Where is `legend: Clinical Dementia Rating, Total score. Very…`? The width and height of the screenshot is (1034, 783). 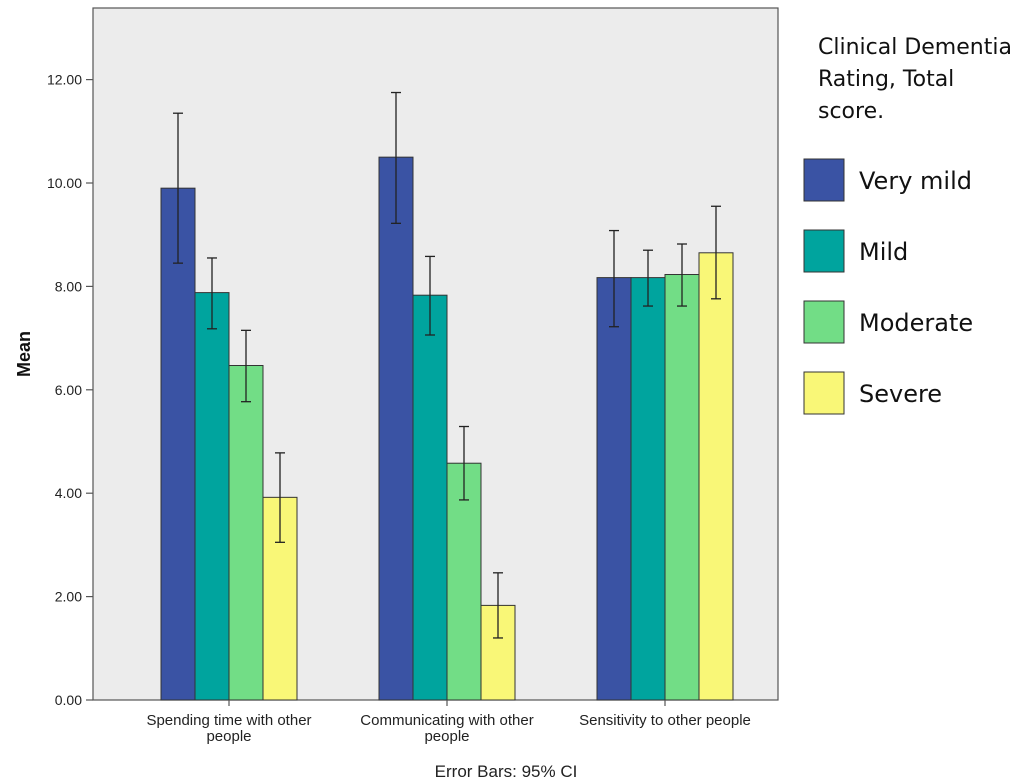
legend: Clinical Dementia Rating, Total score. Very… is located at coordinates (907, 225).